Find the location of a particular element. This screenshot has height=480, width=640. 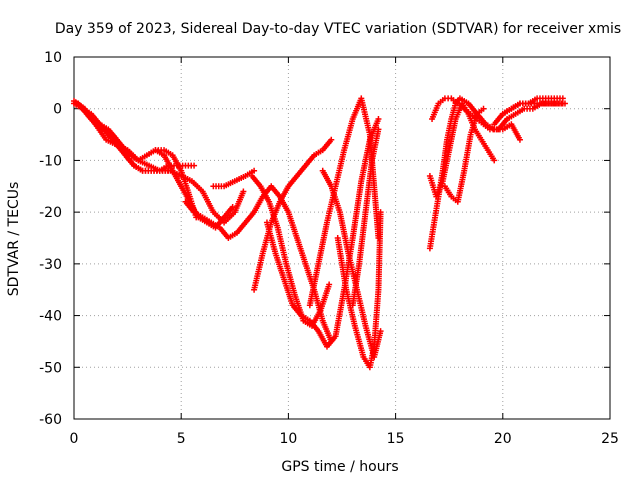

y-tick-label: -20 is located at coordinates (50, 213).